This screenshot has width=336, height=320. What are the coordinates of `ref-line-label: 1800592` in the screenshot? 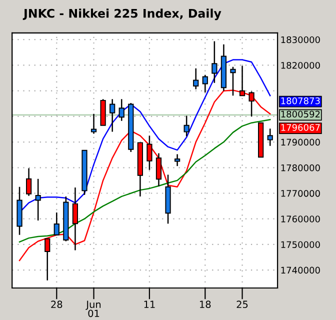 It's located at (300, 114).